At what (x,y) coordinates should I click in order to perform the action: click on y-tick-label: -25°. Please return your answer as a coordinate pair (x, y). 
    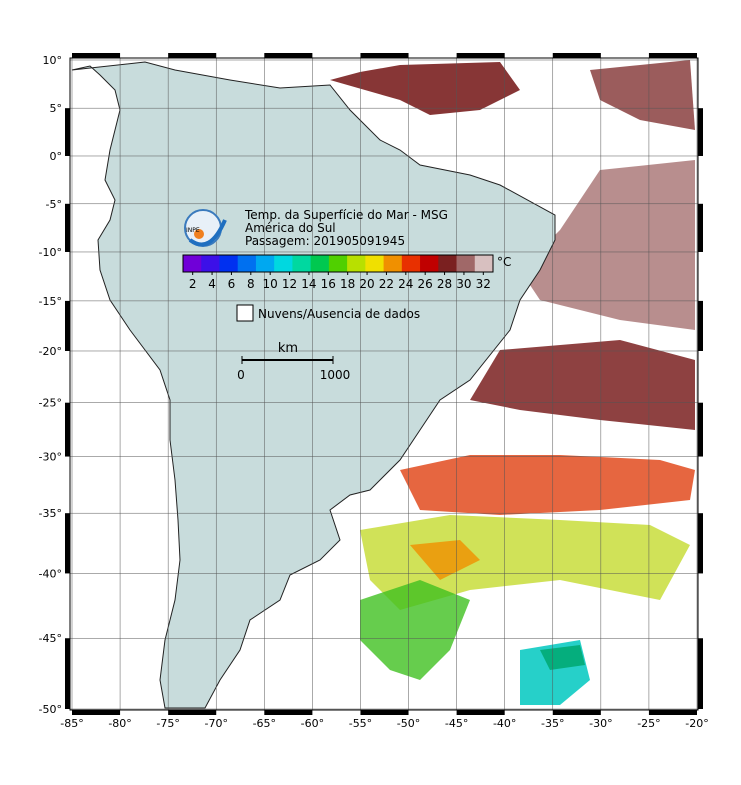
    Looking at the image, I should click on (50, 403).